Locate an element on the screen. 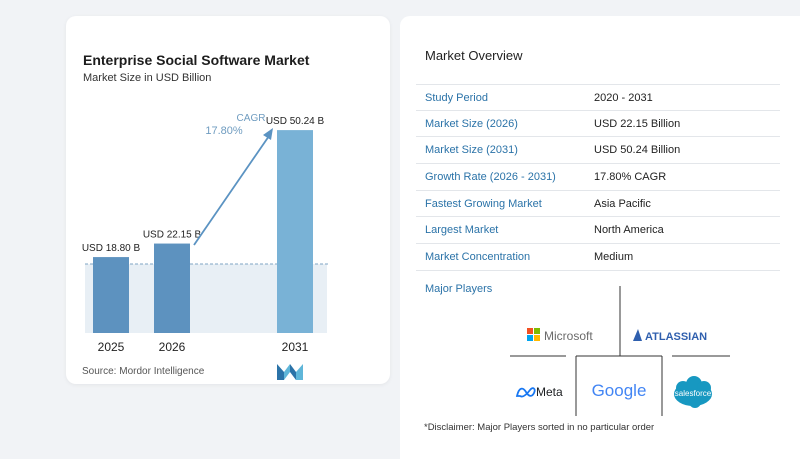 Image resolution: width=800 pixels, height=459 pixels. source-note: Source: Mordor Intelligence is located at coordinates (143, 371).